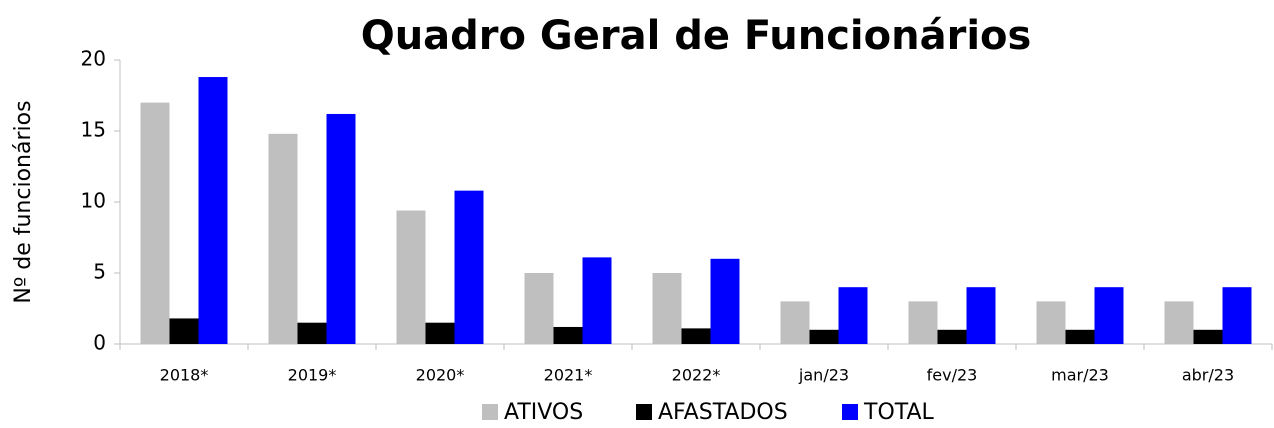 The width and height of the screenshot is (1274, 428). What do you see at coordinates (93, 59) in the screenshot?
I see `y-tick-label: 20` at bounding box center [93, 59].